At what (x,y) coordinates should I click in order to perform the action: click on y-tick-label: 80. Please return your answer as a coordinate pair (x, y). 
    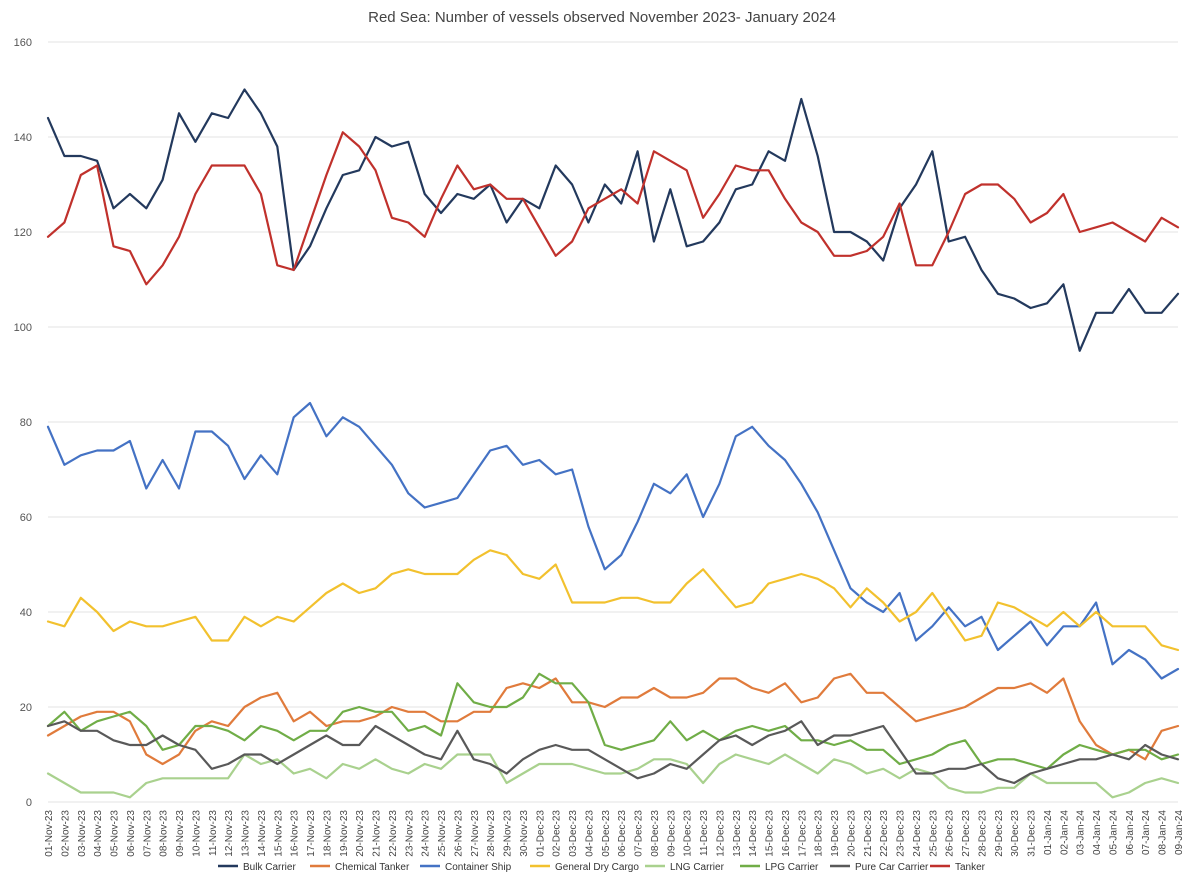
    Looking at the image, I should click on (26, 423).